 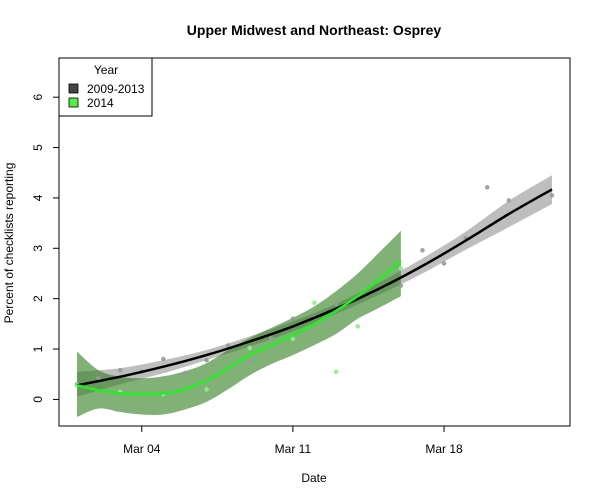 What do you see at coordinates (73, 102) in the screenshot?
I see `legend-swatch-2014` at bounding box center [73, 102].